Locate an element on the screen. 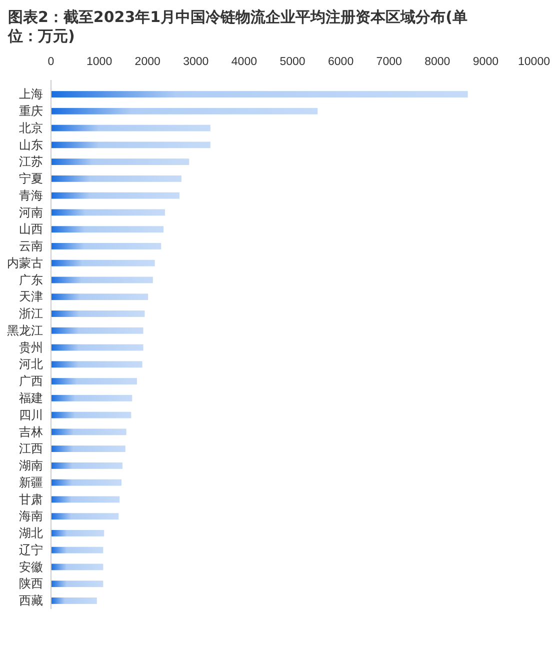 This screenshot has width=558, height=651. x-tick-label: 7000 is located at coordinates (389, 62).